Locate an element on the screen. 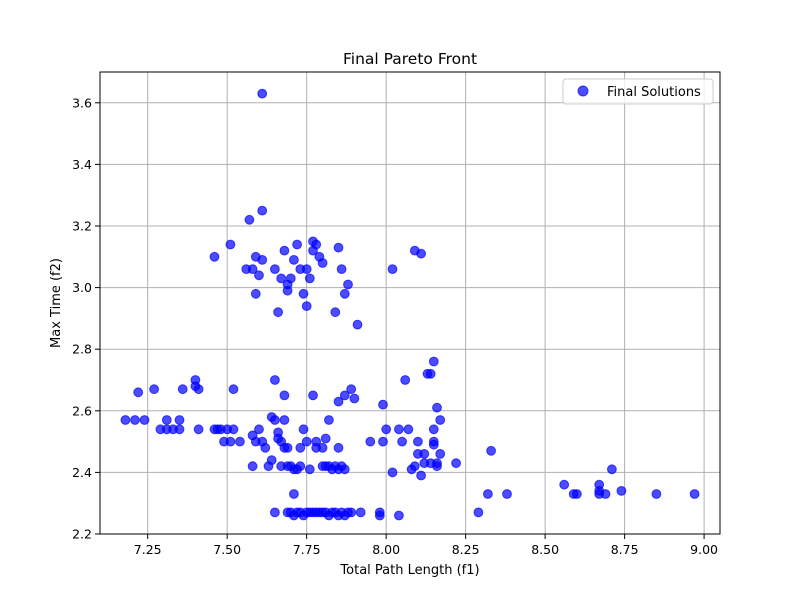  x-tick-label: 8.25 is located at coordinates (466, 549).